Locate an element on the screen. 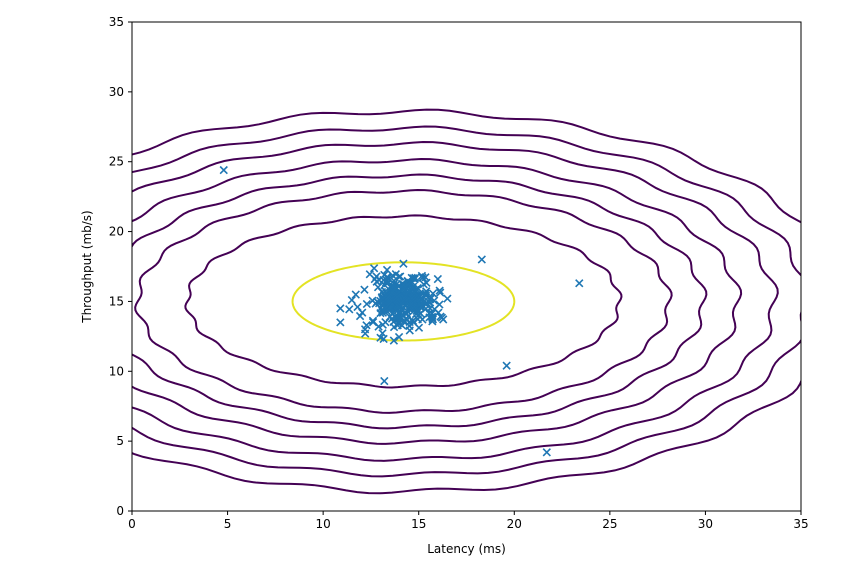 Image resolution: width=853 pixels, height=568 pixels. y-tick-label: 35 is located at coordinates (116, 22).